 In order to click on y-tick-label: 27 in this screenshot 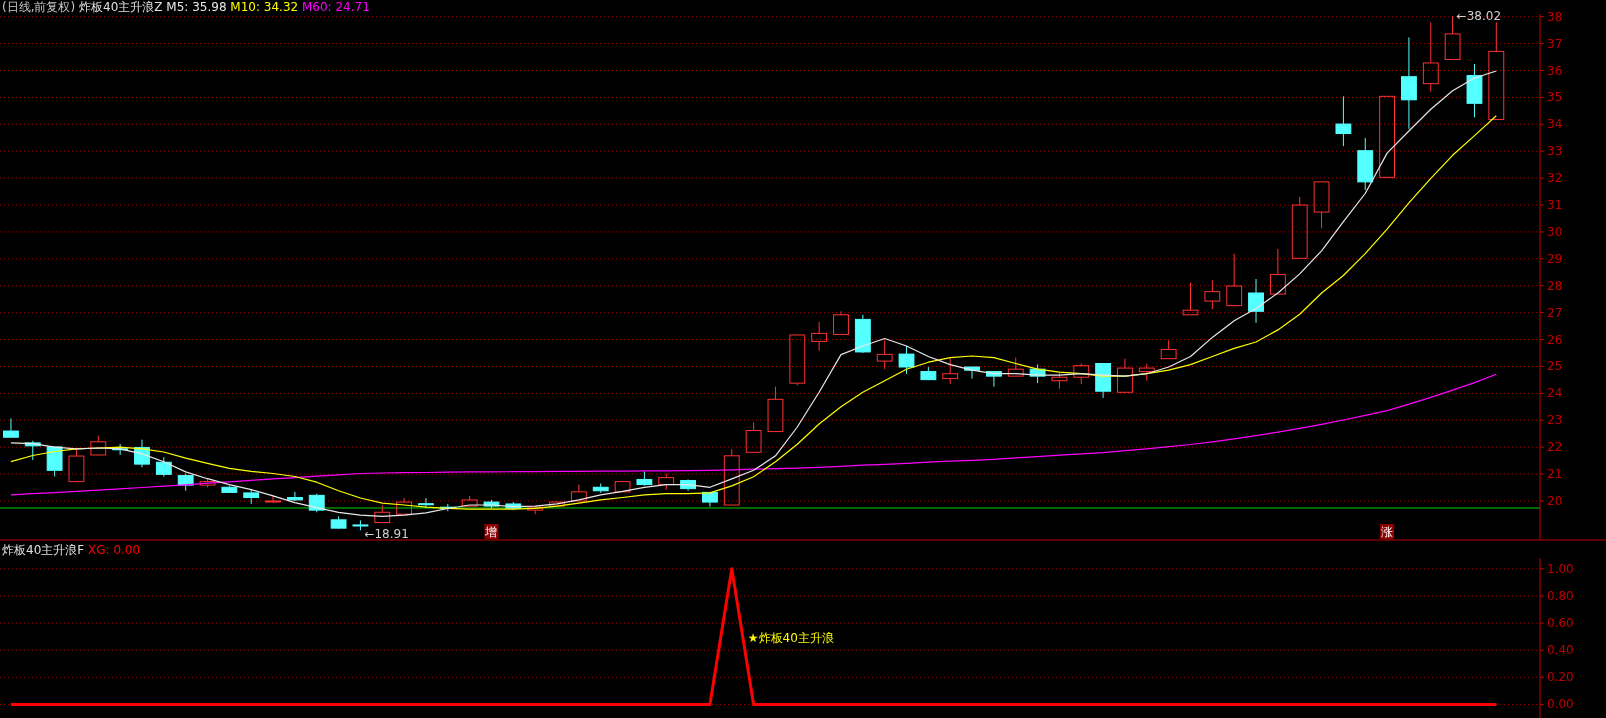, I will do `click(1555, 312)`.